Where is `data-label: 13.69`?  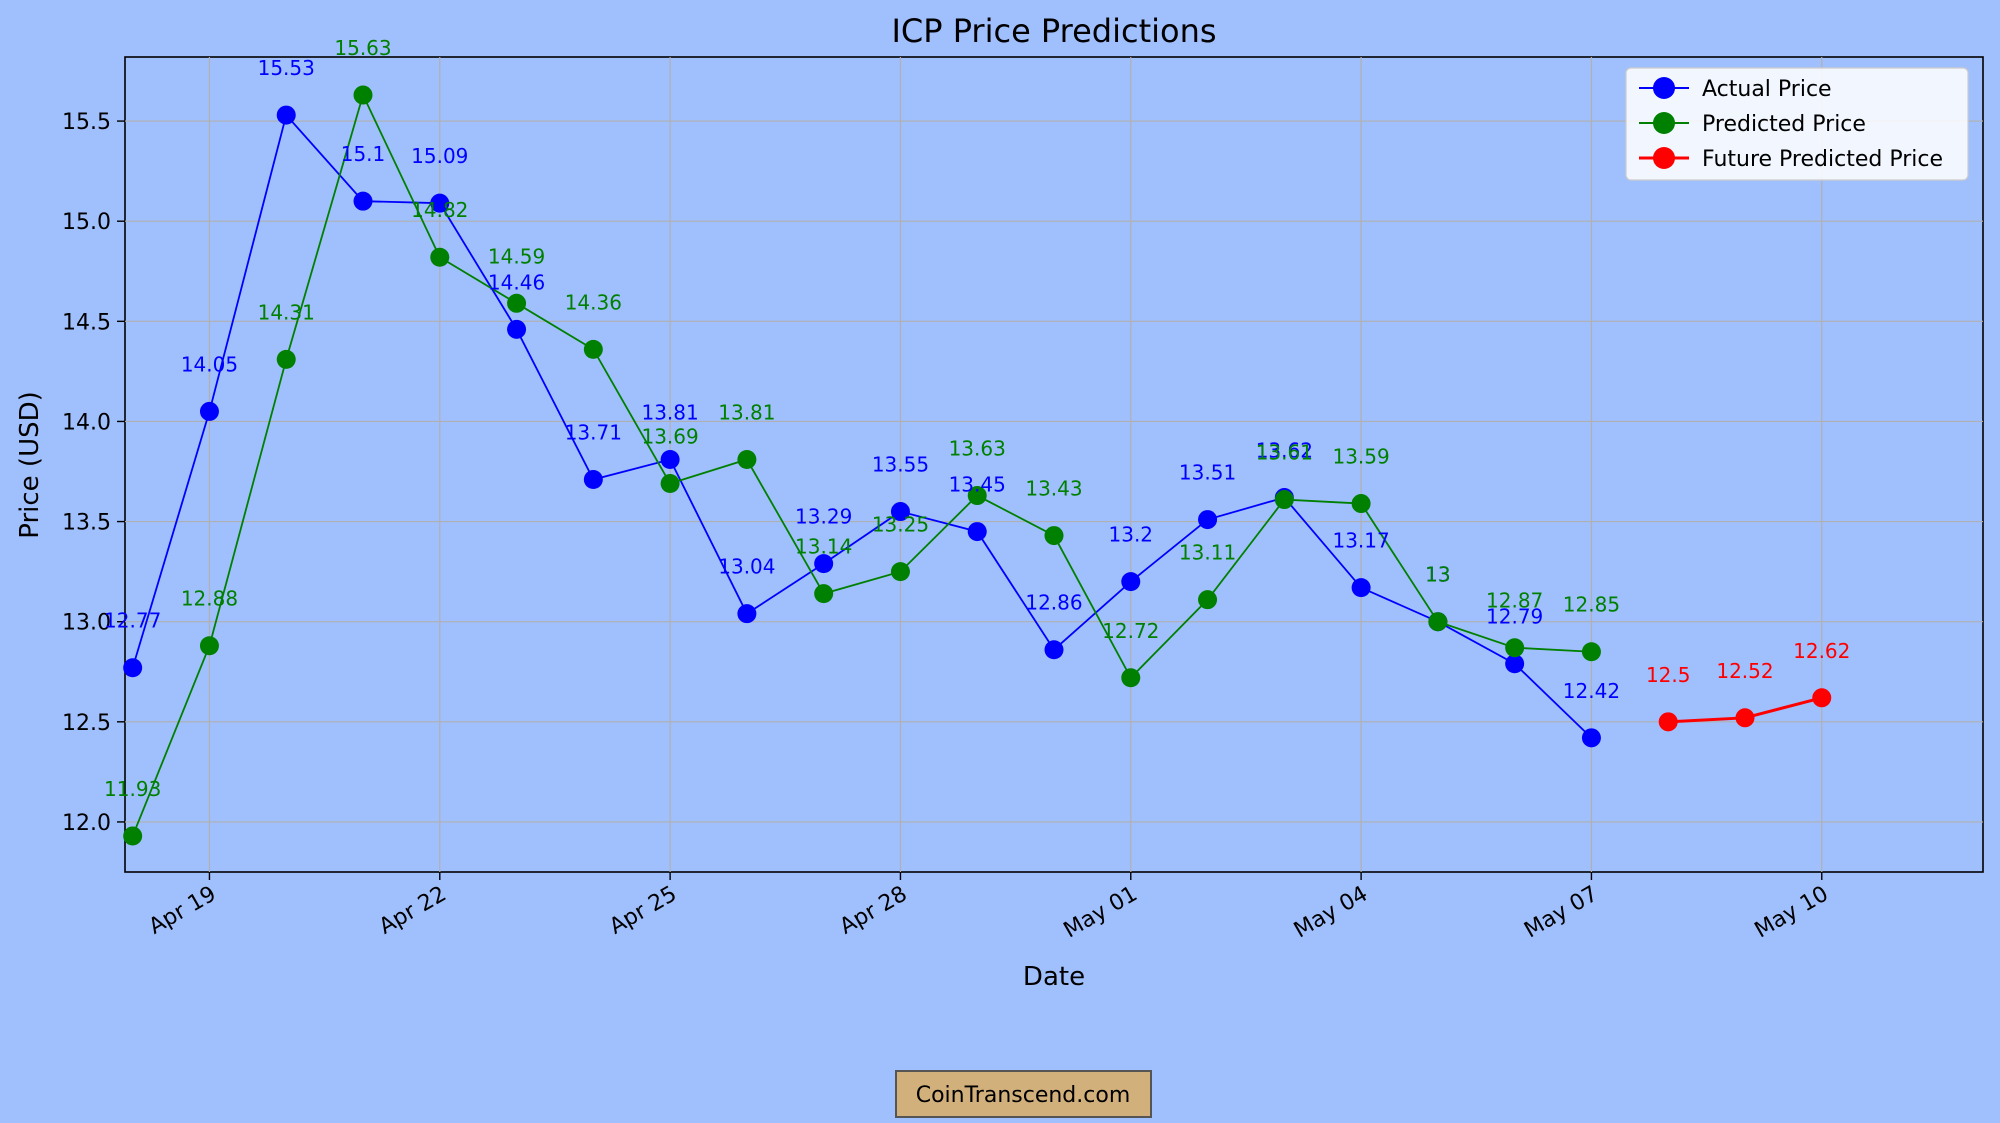
data-label: 13.69 is located at coordinates (669, 437).